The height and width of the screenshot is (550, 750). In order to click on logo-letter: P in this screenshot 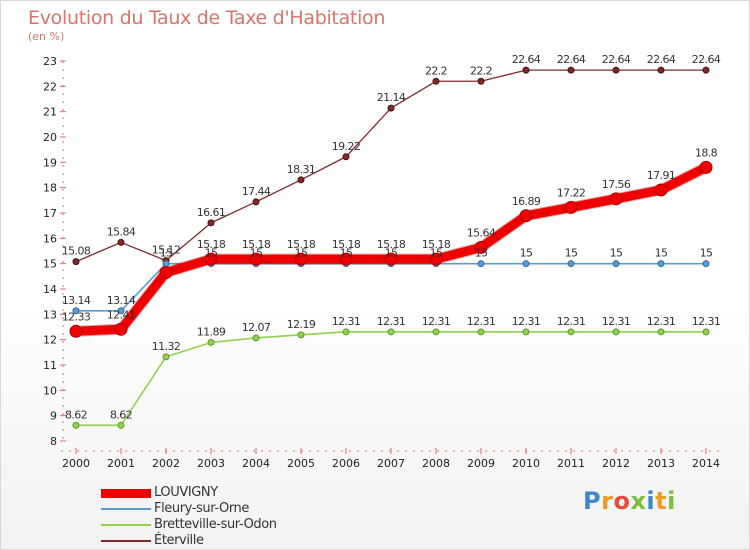, I will do `click(592, 501)`.